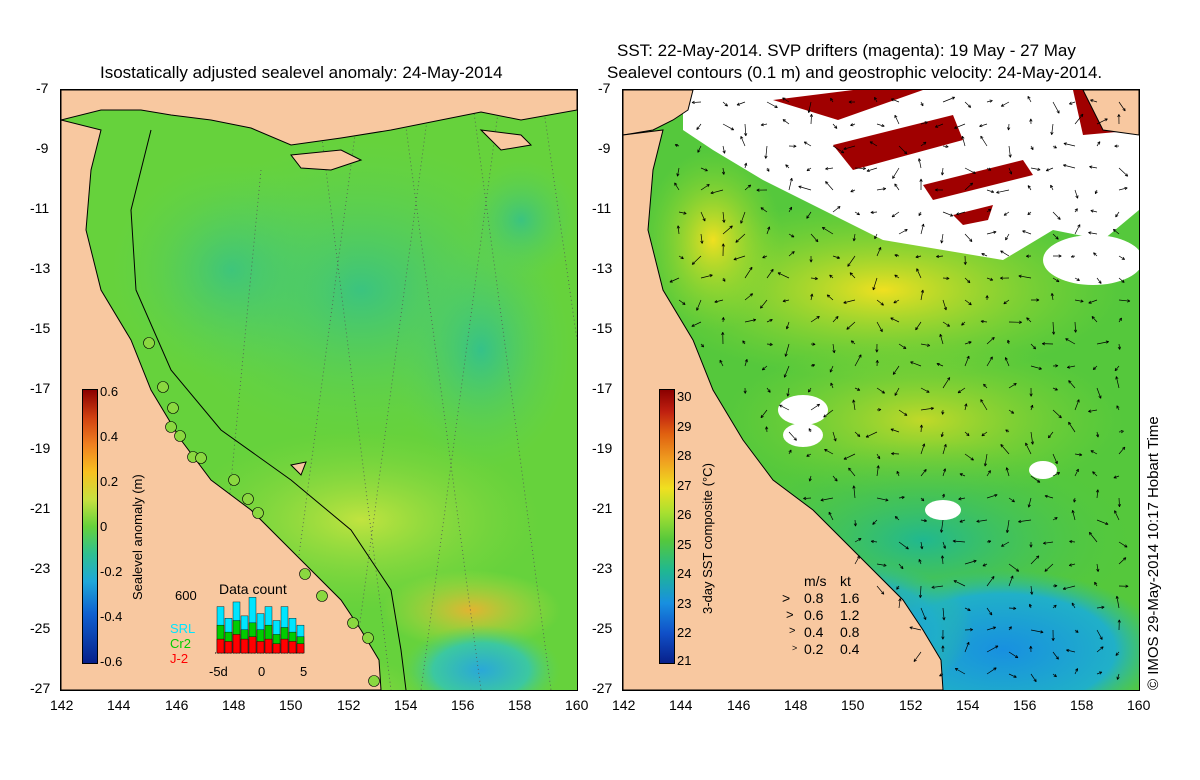 Image resolution: width=1200 pixels, height=780 pixels. What do you see at coordinates (684, 396) in the screenshot?
I see `colorbar-tick: 30` at bounding box center [684, 396].